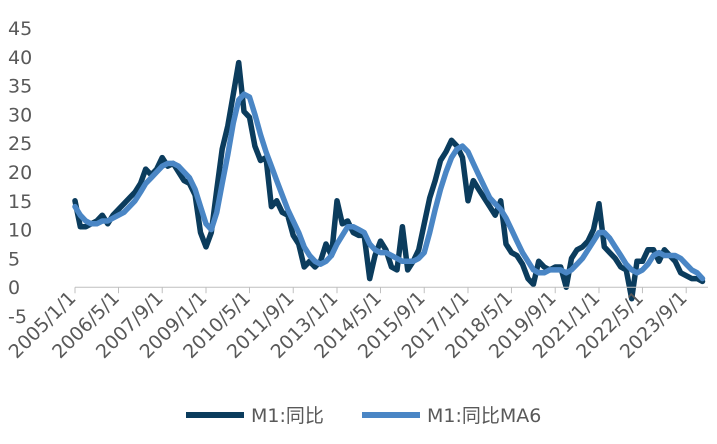 This screenshot has height=444, width=717. I want to click on legend-label: M1:同比, so click(287, 416).